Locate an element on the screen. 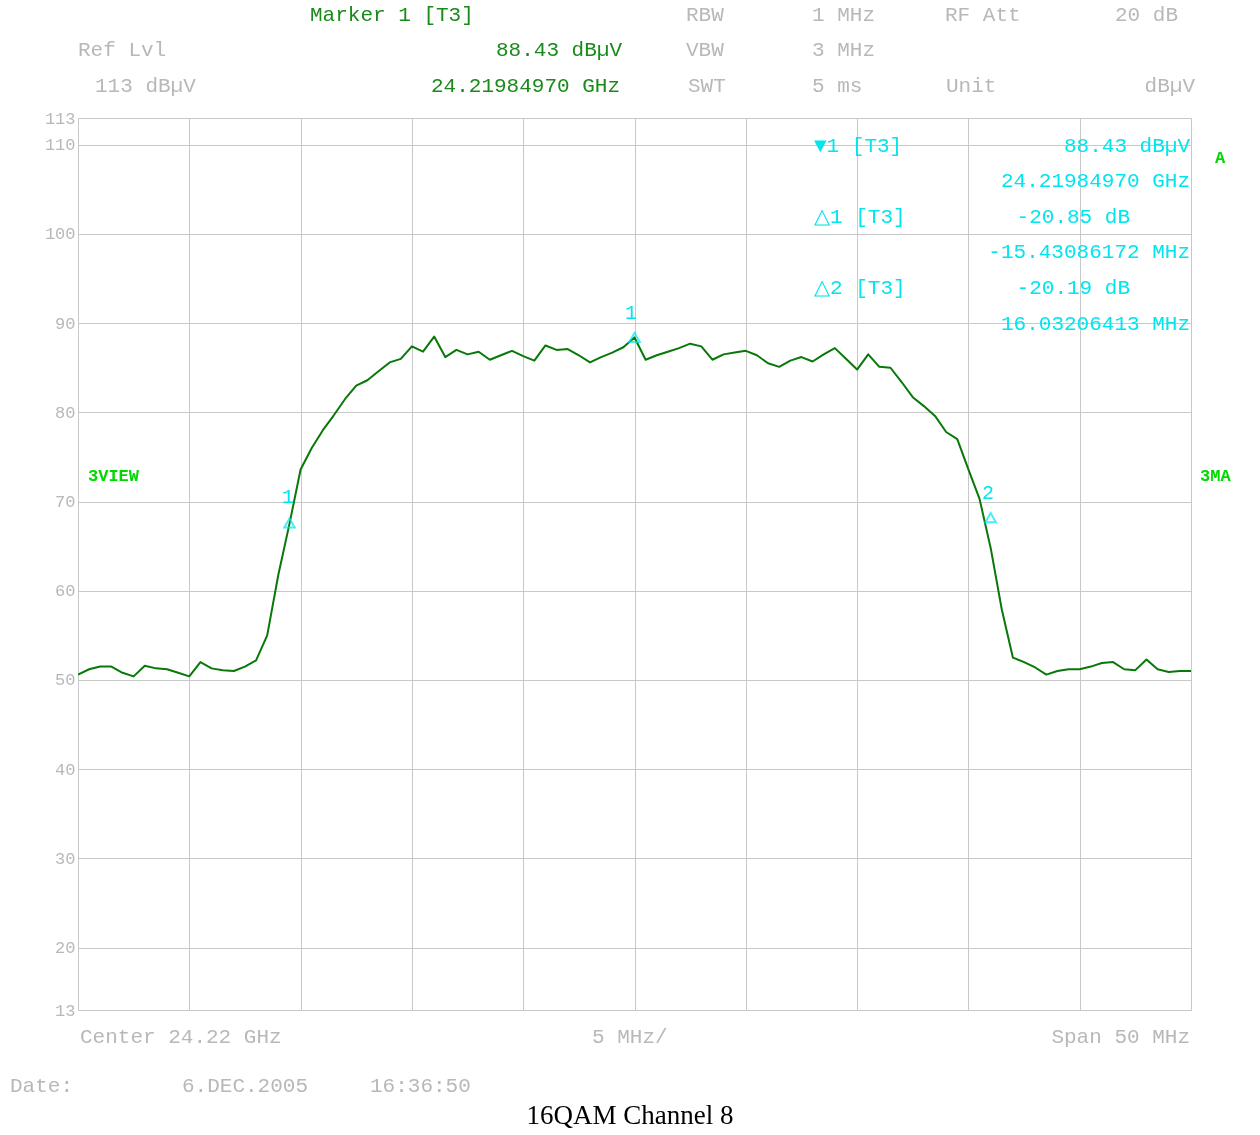 The width and height of the screenshot is (1260, 1135). text: 88.43 dBµV is located at coordinates (559, 50).